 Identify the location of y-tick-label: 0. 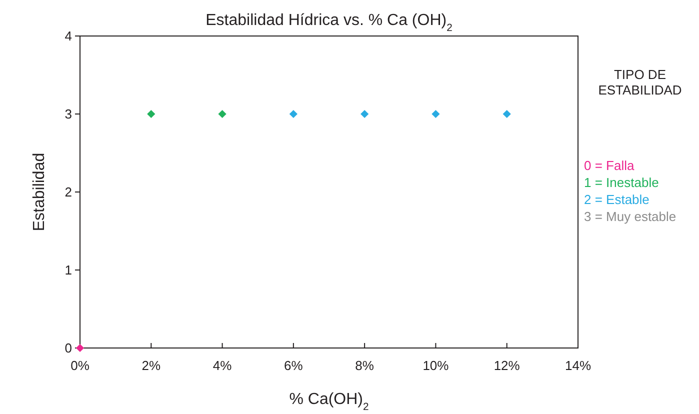
(68, 348).